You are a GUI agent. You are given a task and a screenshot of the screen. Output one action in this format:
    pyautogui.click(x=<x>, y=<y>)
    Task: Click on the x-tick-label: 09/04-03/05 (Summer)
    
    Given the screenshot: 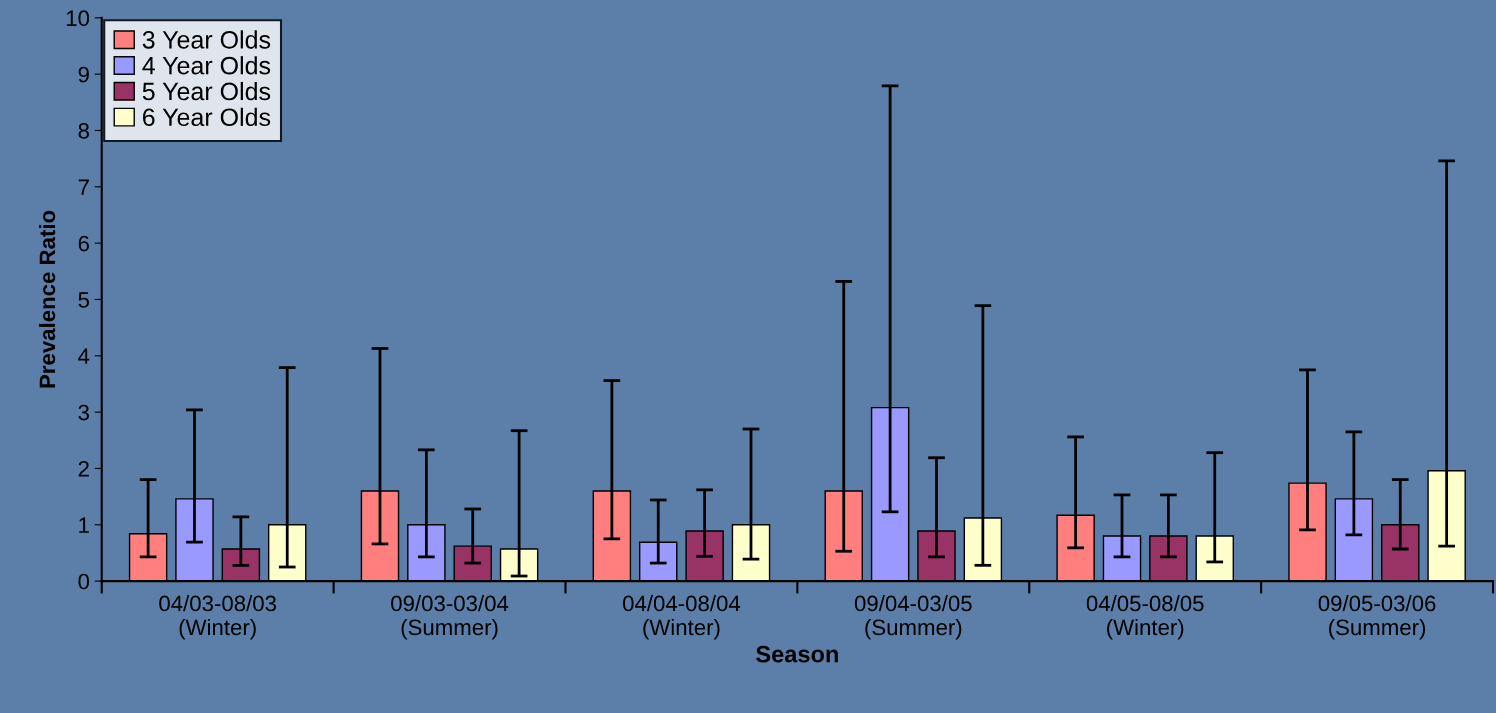 What is the action you would take?
    pyautogui.click(x=913, y=617)
    